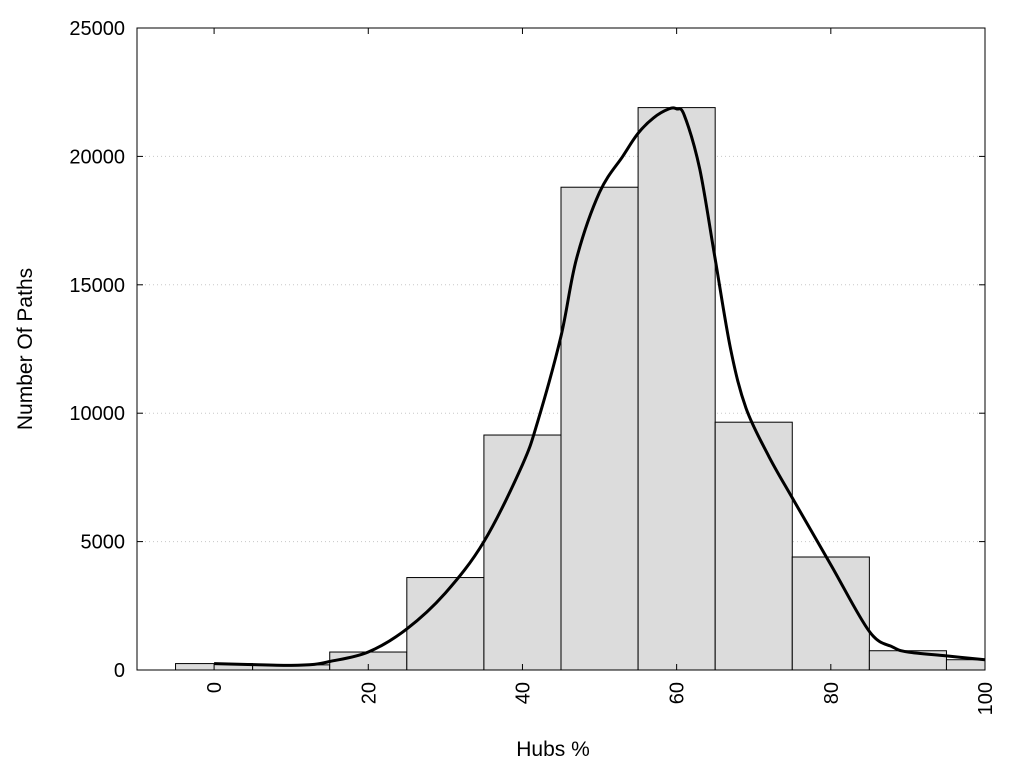 The image size is (1024, 768). Describe the element at coordinates (25, 349) in the screenshot. I see `y-axis-label: Number Of Paths` at that location.